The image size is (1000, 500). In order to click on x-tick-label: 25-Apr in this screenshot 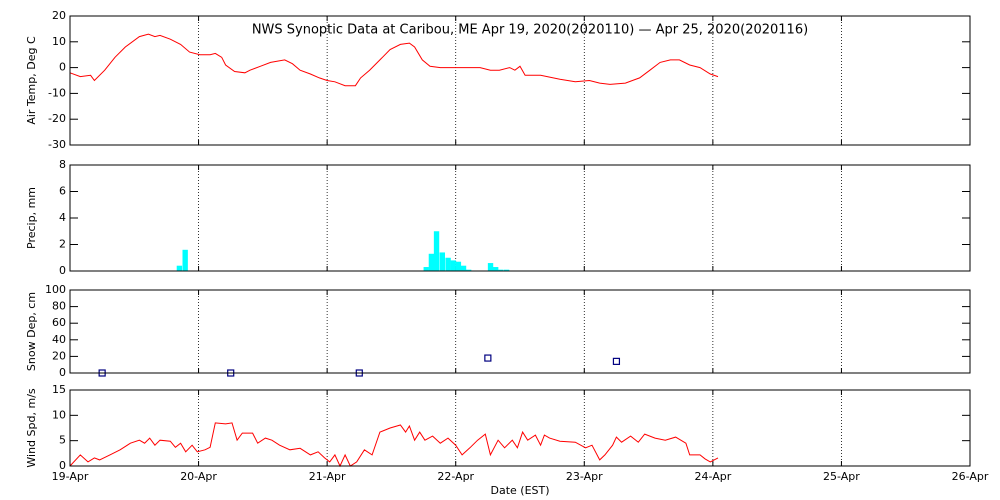, I will do `click(841, 476)`.